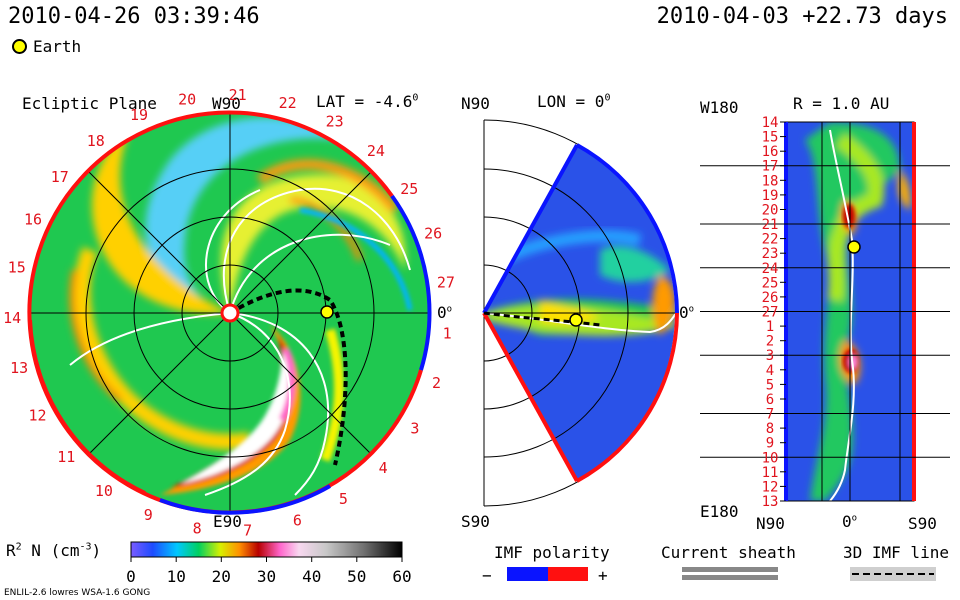 This screenshot has width=960, height=600. What do you see at coordinates (409, 189) in the screenshot?
I see `carrington-label-25: 25` at bounding box center [409, 189].